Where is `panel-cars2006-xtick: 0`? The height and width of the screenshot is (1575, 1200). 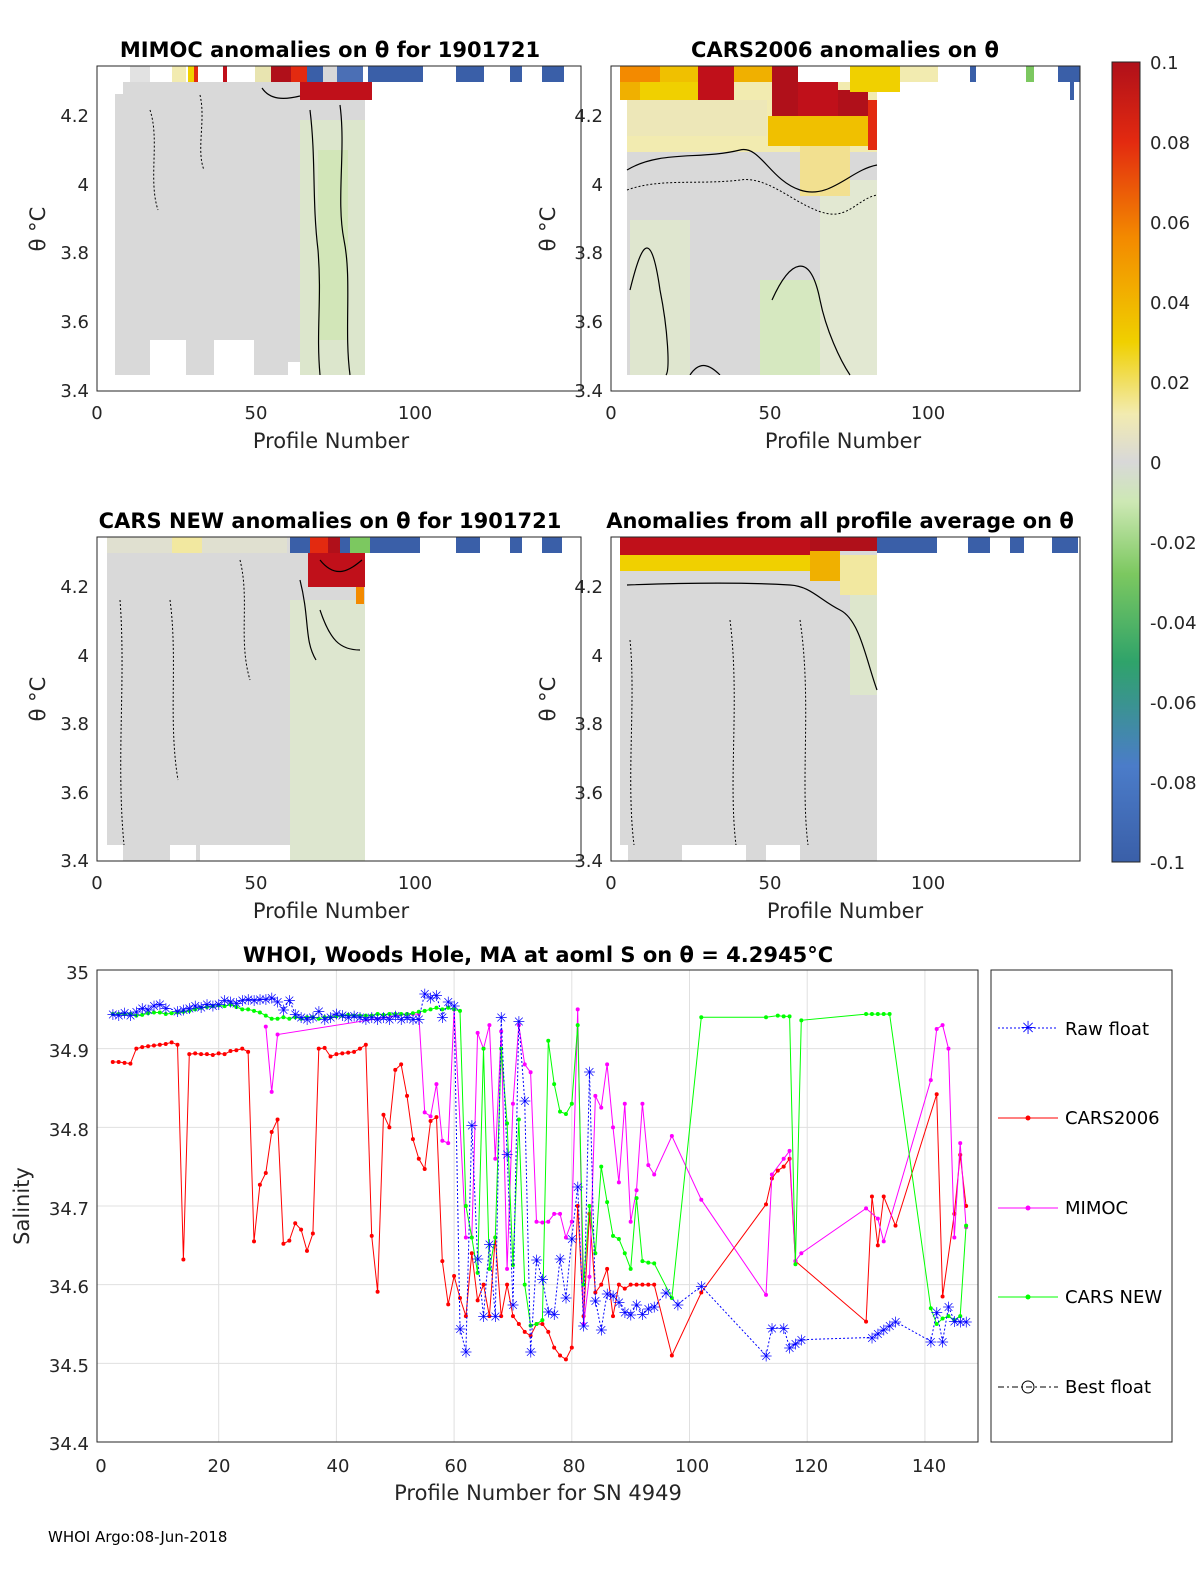
panel-cars2006-xtick: 0 is located at coordinates (610, 413).